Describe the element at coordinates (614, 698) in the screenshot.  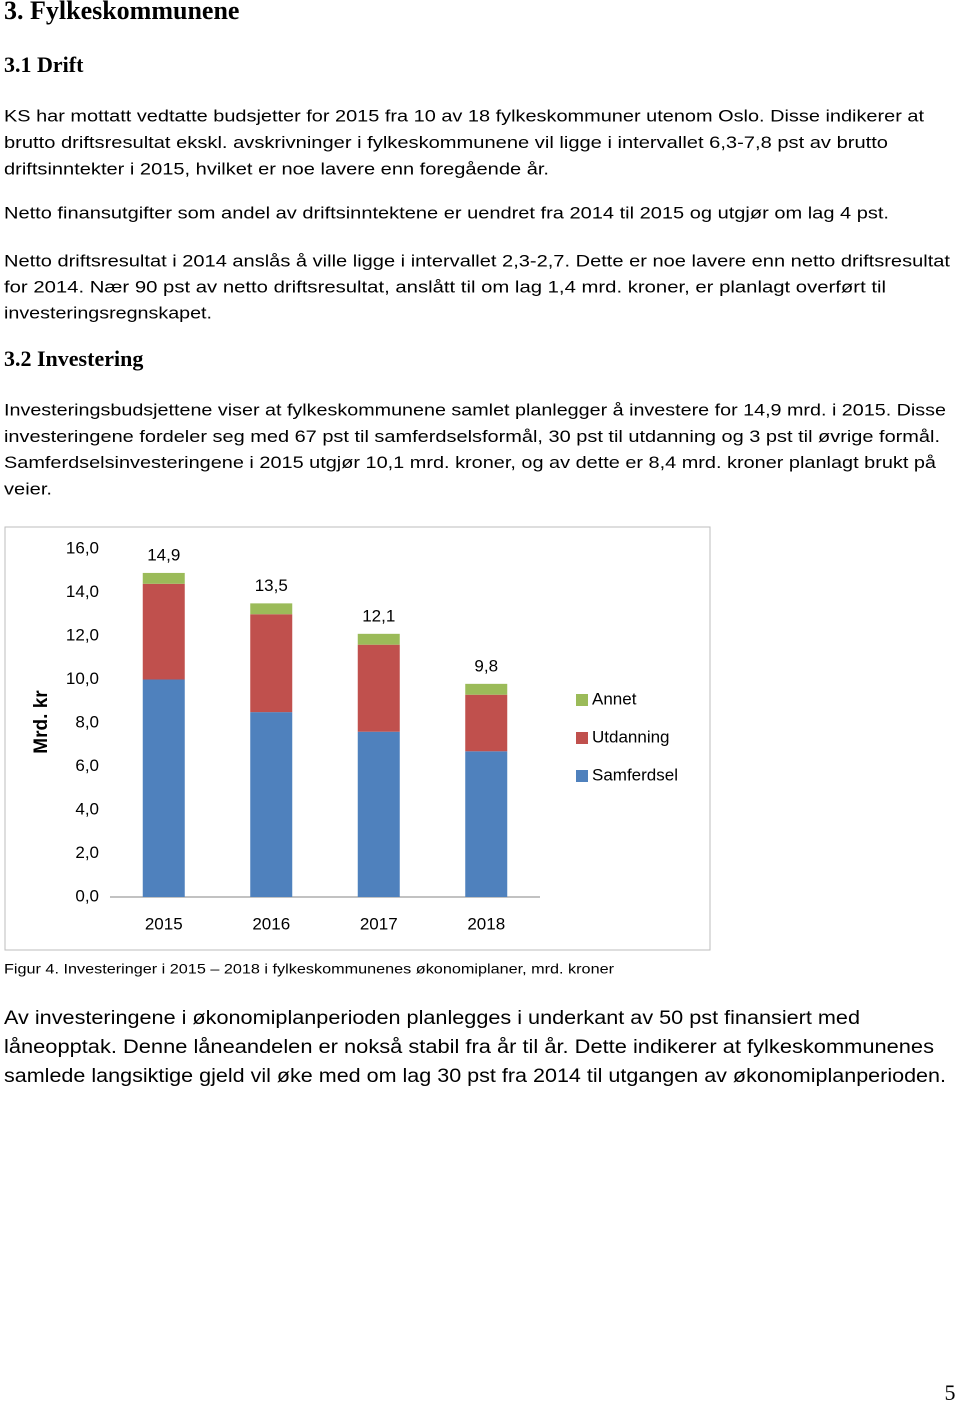
I see `legend-label: Annet` at that location.